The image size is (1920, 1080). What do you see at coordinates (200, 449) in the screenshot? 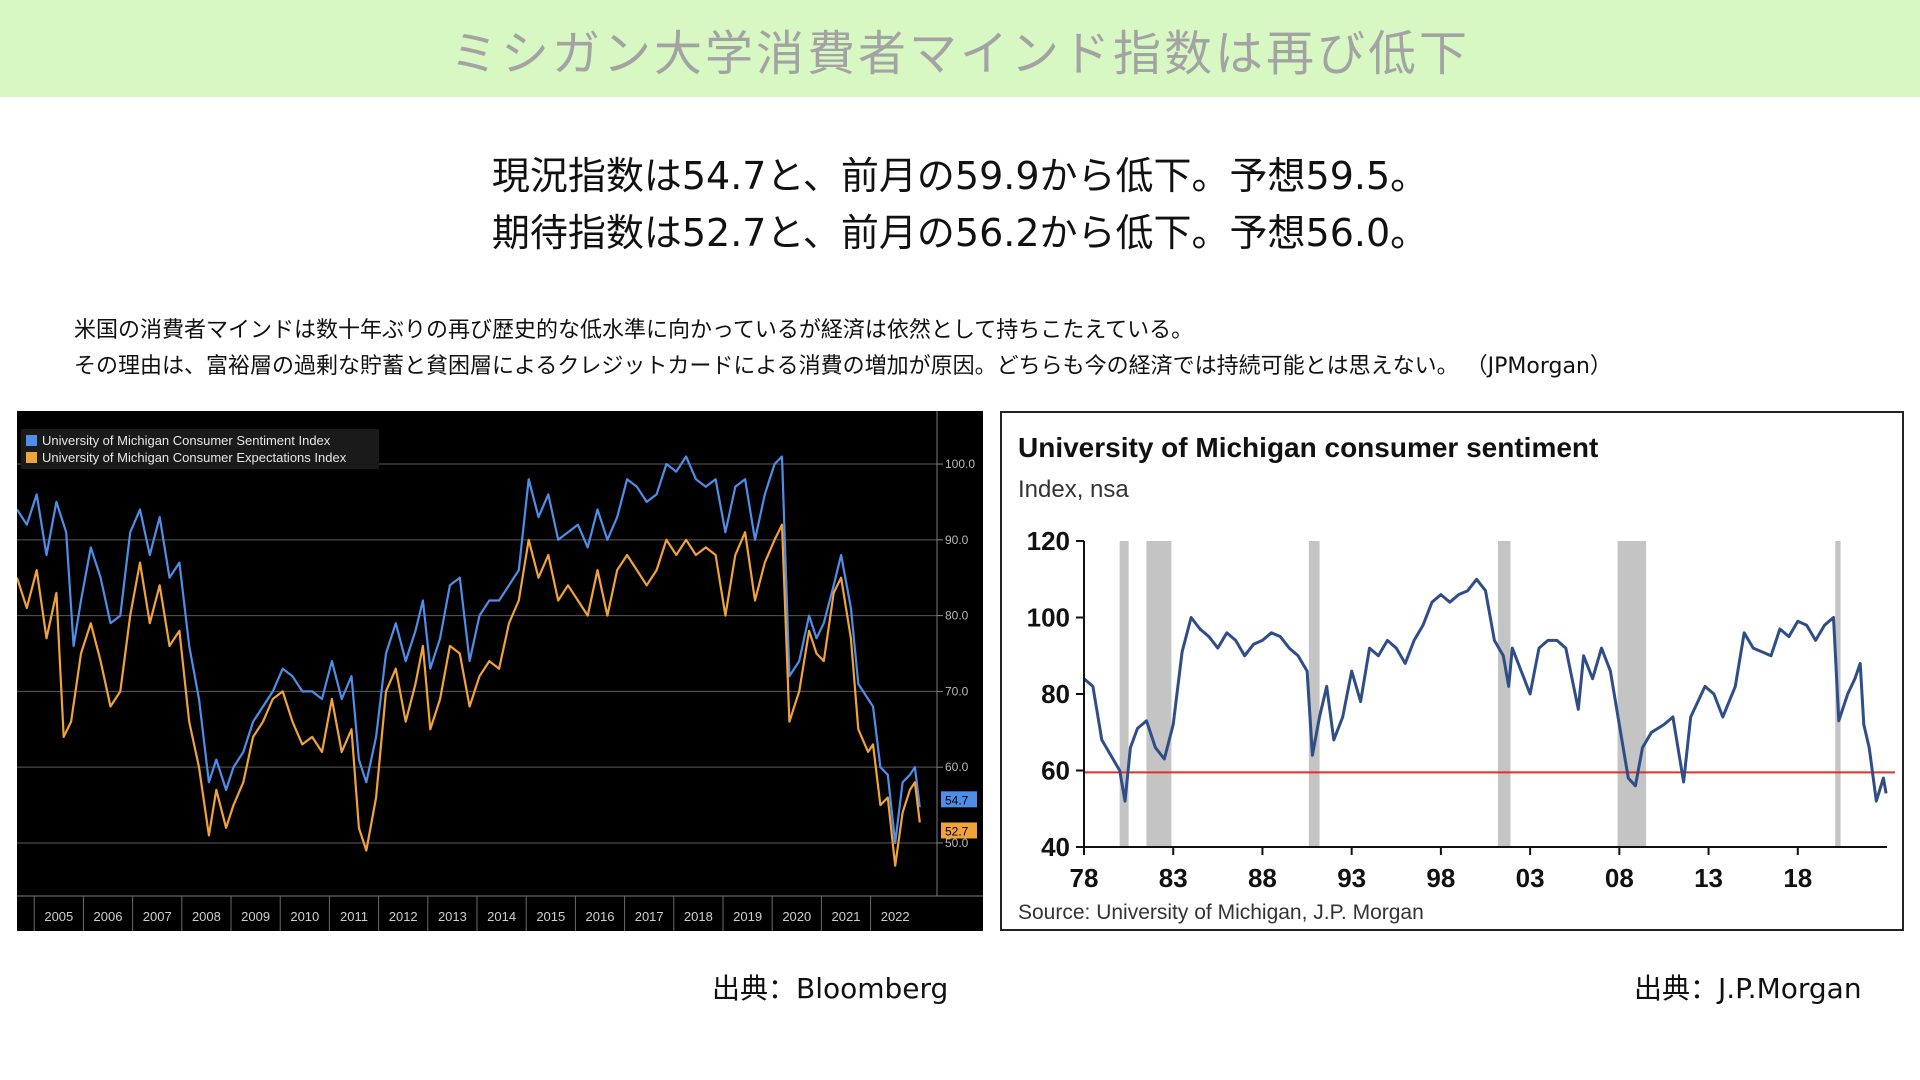
I see `legend-box` at bounding box center [200, 449].